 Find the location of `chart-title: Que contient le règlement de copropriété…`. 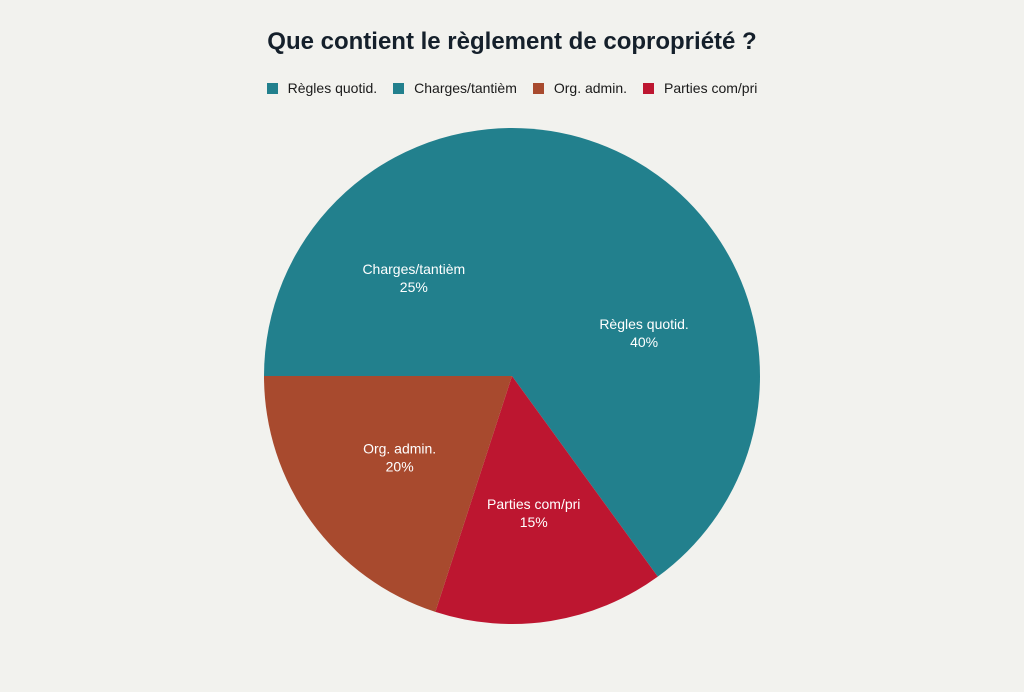

chart-title: Que contient le règlement de copropriété… is located at coordinates (512, 41).